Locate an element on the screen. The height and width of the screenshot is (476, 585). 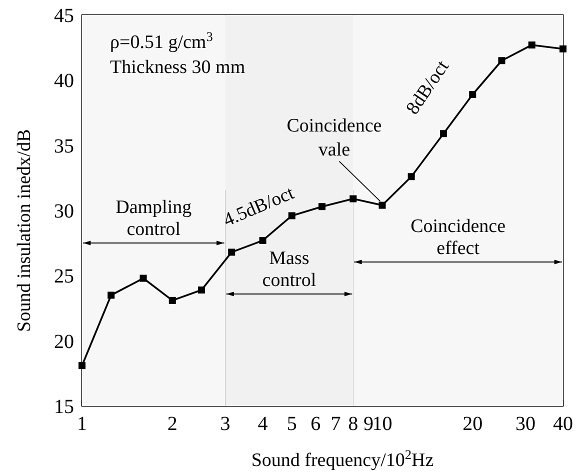
band-label: Mass control is located at coordinates (289, 269).